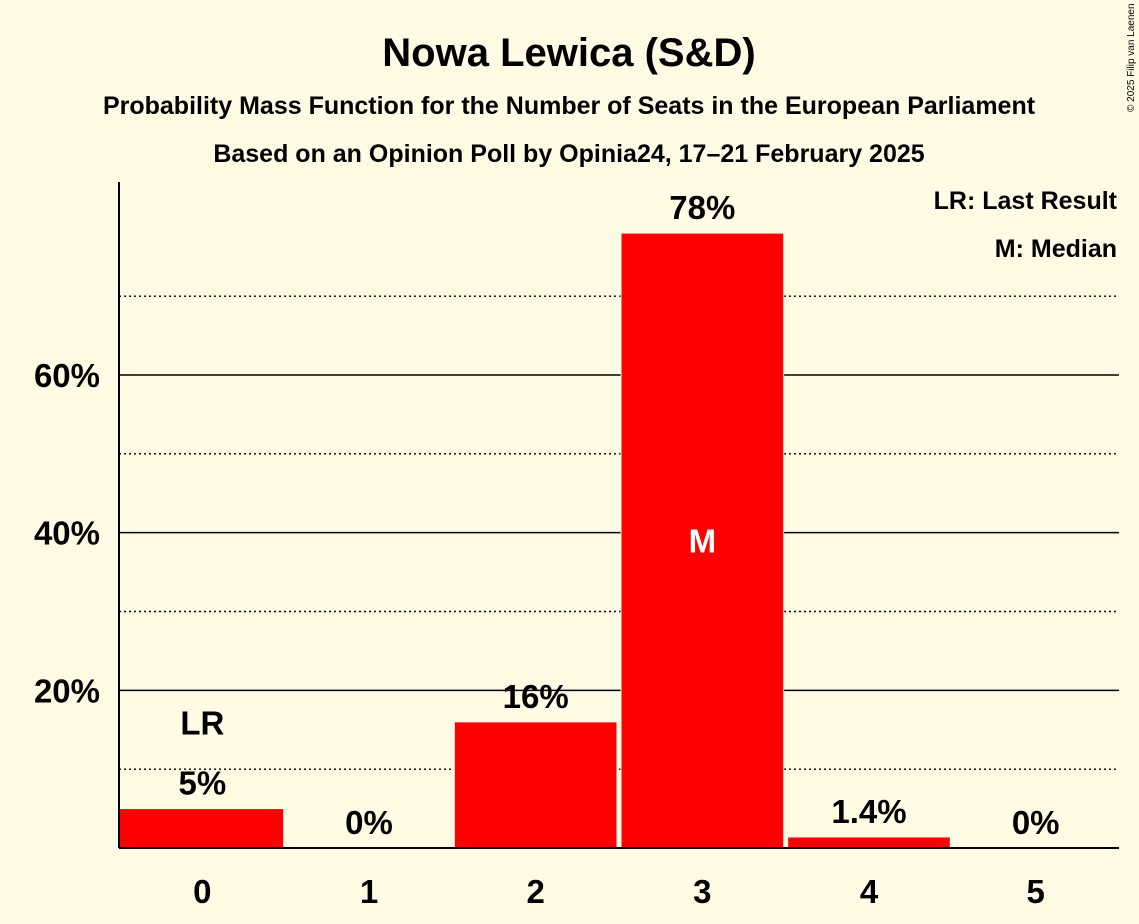 This screenshot has height=924, width=1139. What do you see at coordinates (202, 891) in the screenshot?
I see `x-tick-label: 0` at bounding box center [202, 891].